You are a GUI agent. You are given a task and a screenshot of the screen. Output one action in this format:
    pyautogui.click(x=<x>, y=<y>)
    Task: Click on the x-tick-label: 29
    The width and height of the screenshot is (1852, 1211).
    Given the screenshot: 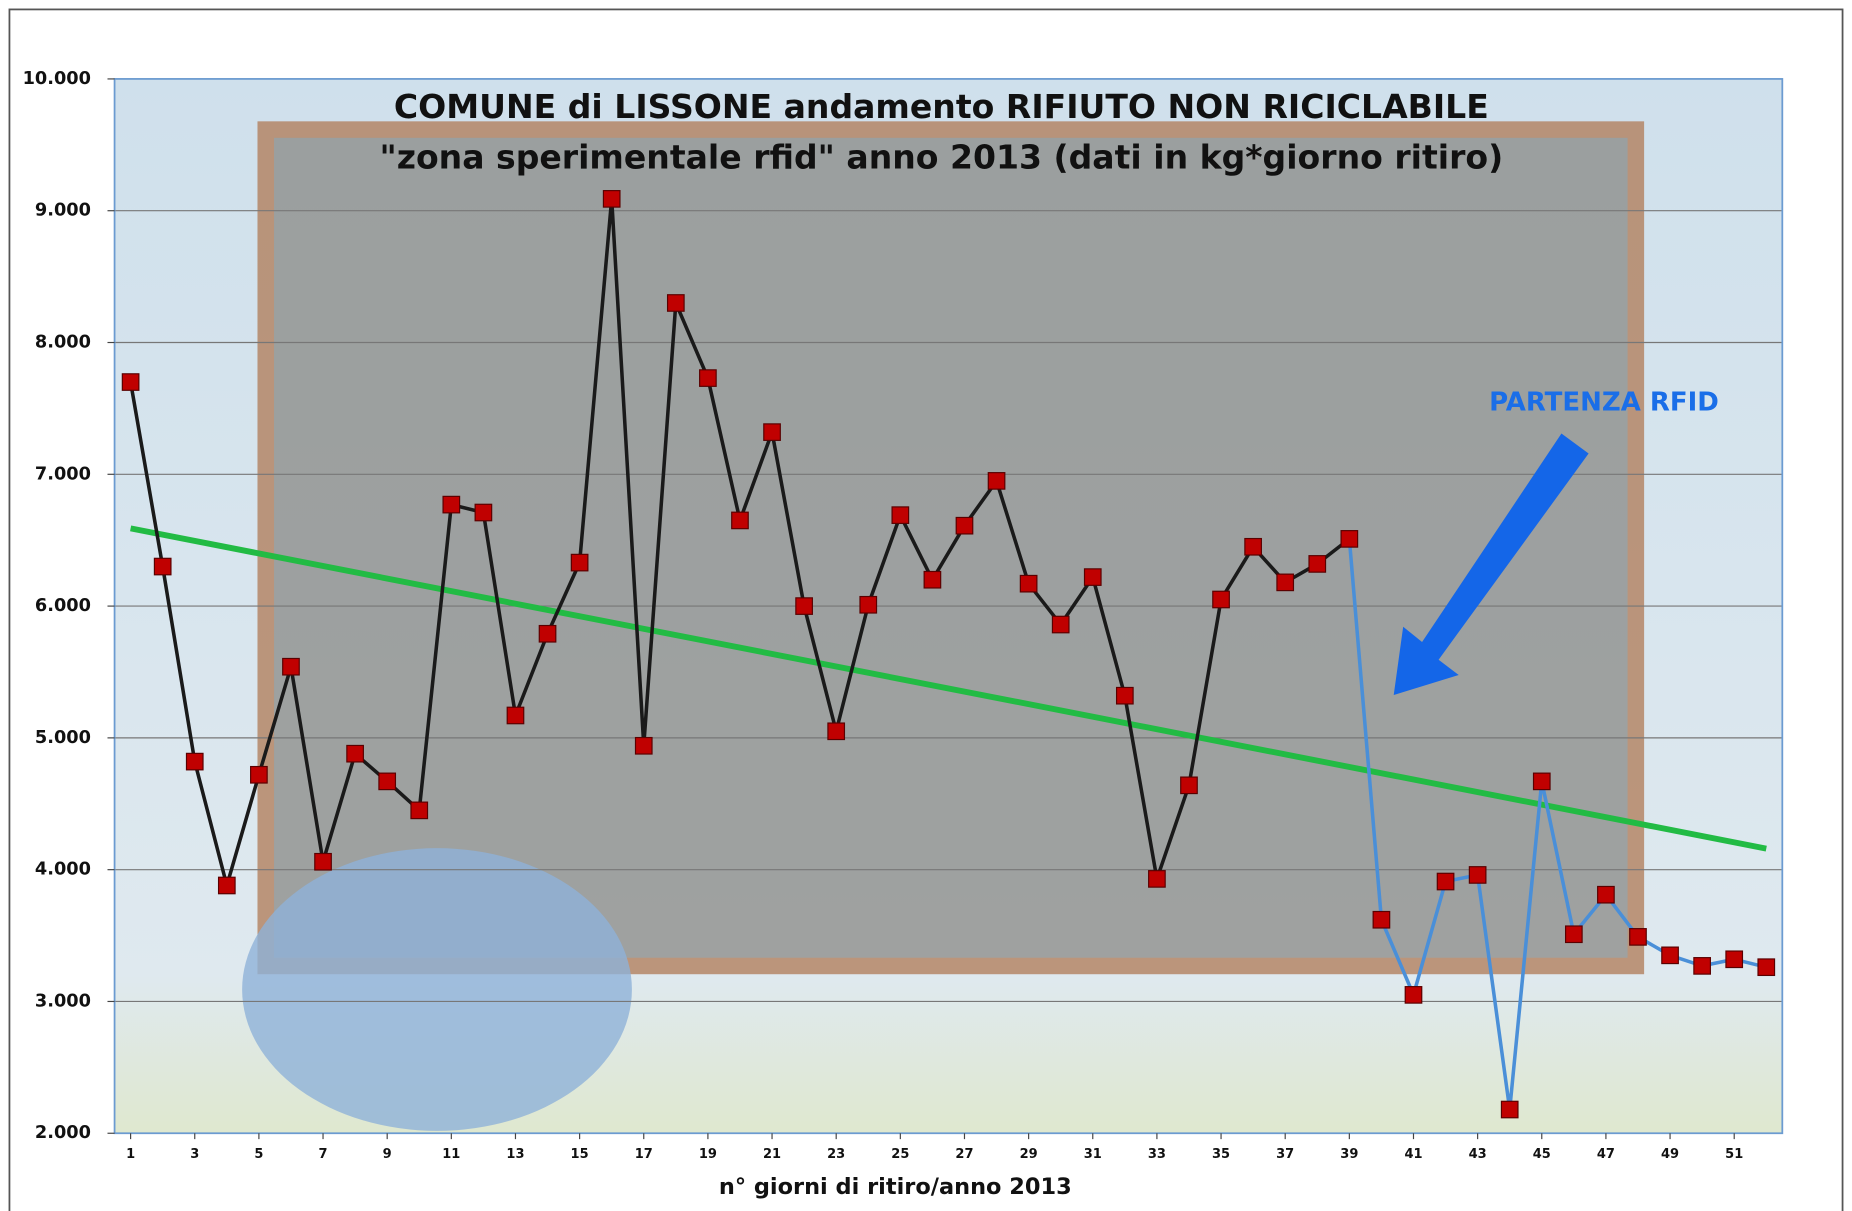 What is the action you would take?
    pyautogui.click(x=1029, y=1154)
    